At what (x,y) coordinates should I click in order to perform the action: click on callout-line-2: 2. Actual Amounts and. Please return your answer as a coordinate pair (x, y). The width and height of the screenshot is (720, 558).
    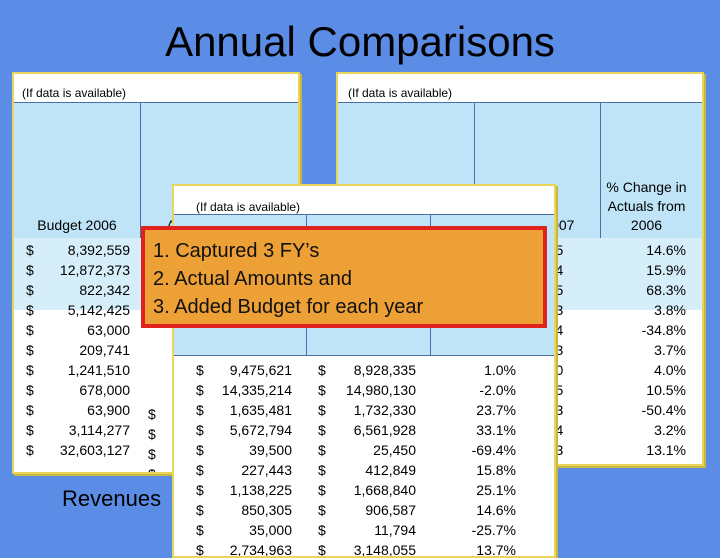
    Looking at the image, I should click on (253, 279).